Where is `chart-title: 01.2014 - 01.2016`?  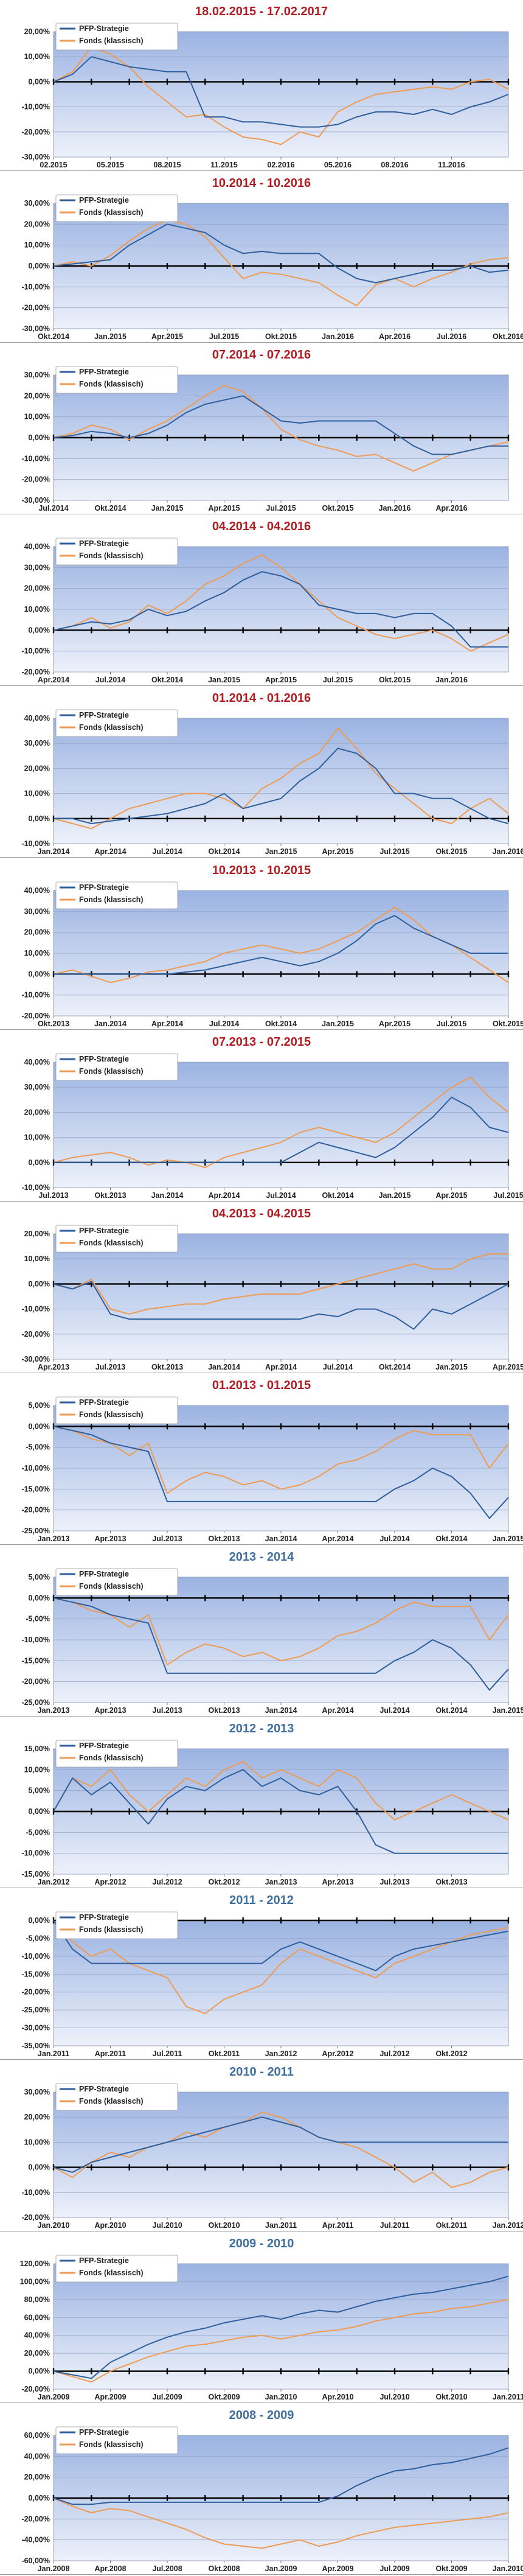 chart-title: 01.2014 - 01.2016 is located at coordinates (261, 698).